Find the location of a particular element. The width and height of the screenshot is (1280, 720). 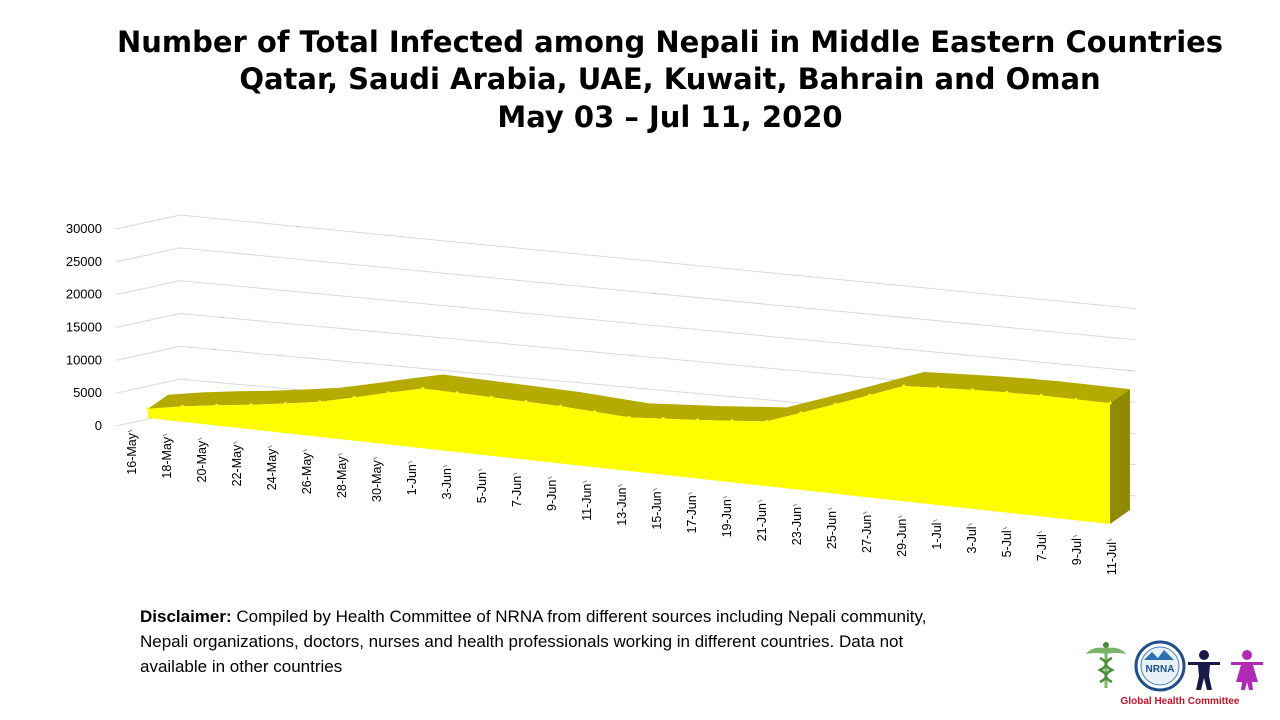

x-tick-label: 21-Jun is located at coordinates (762, 522).